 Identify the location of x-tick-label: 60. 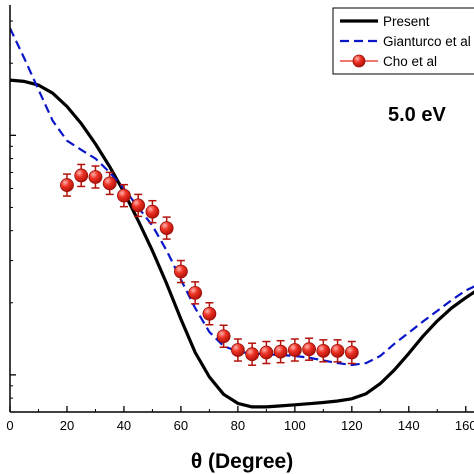
(181, 425).